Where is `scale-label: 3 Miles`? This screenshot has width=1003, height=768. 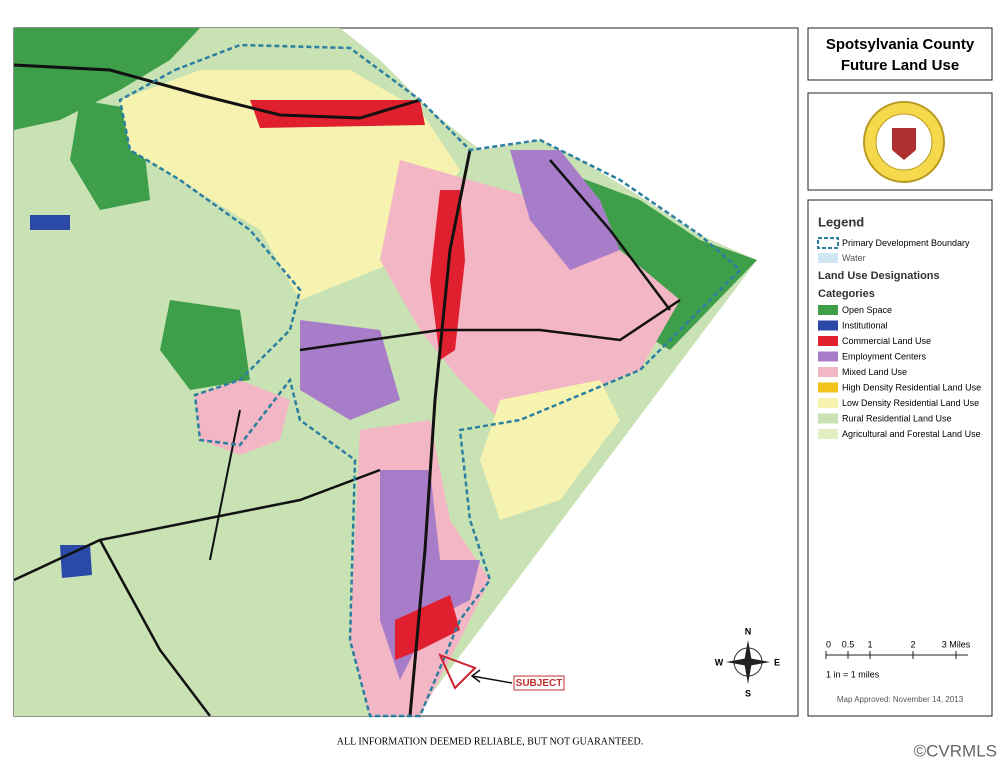
scale-label: 3 Miles is located at coordinates (956, 644).